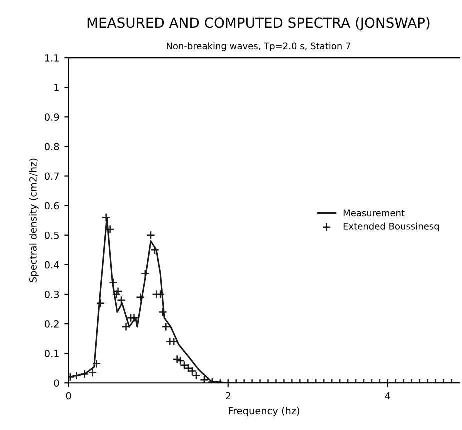 The height and width of the screenshot is (430, 462). I want to click on y-tick-label: 0.8, so click(52, 147).